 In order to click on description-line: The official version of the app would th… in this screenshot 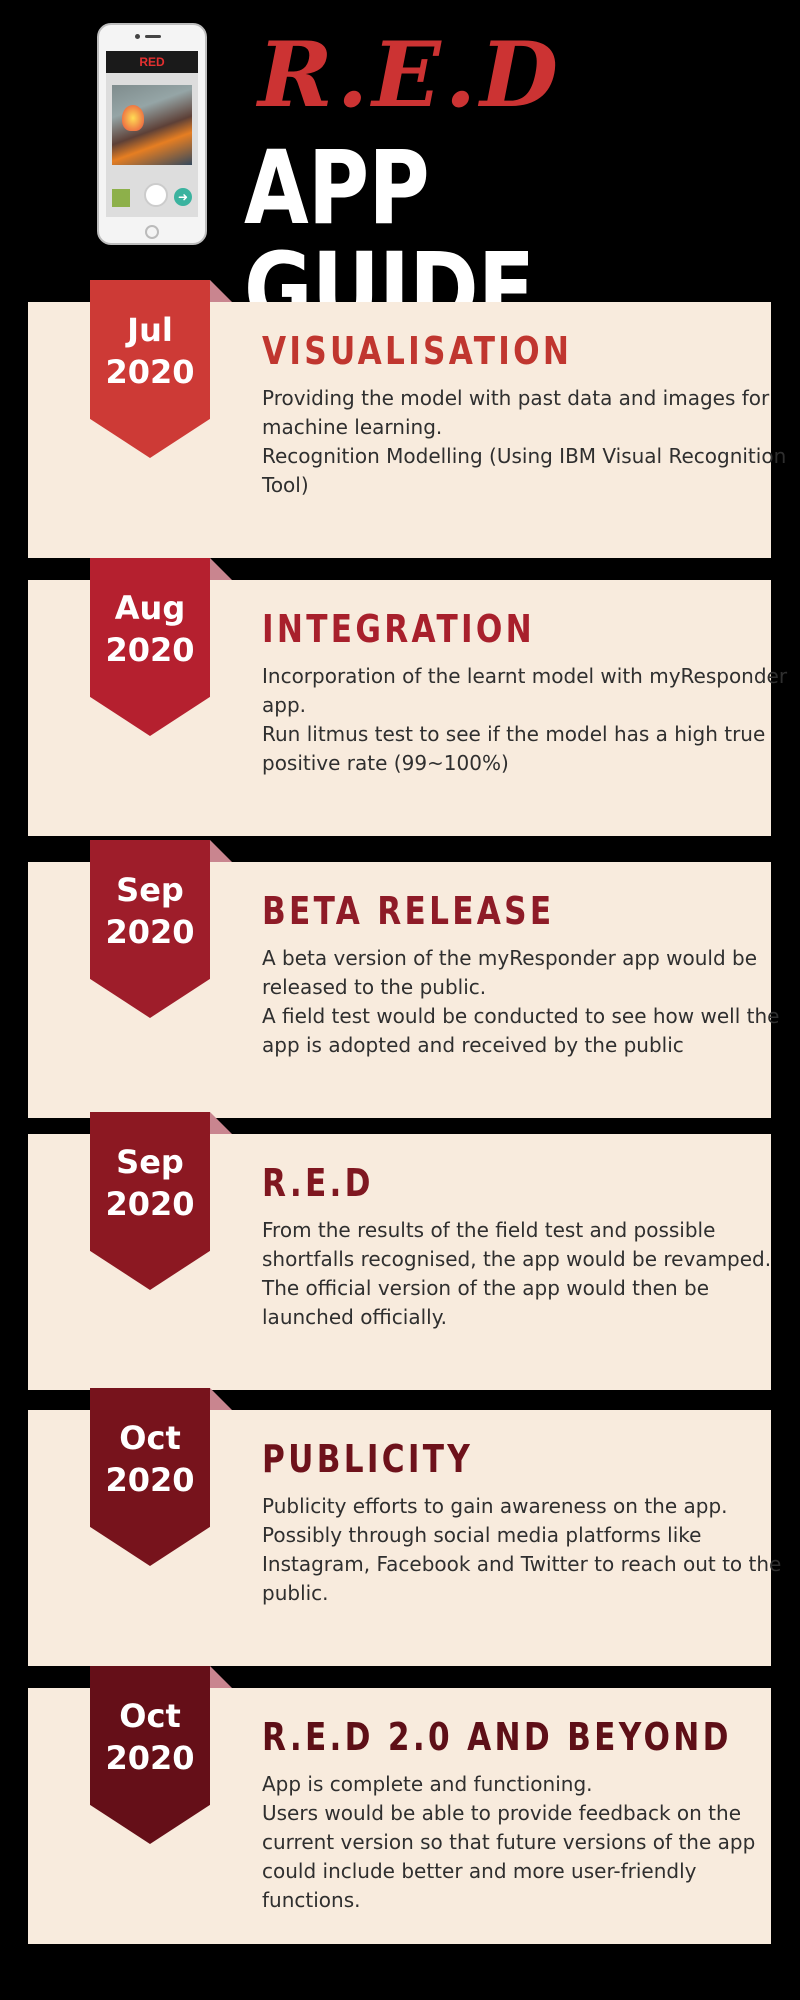, I will do `click(486, 1302)`.